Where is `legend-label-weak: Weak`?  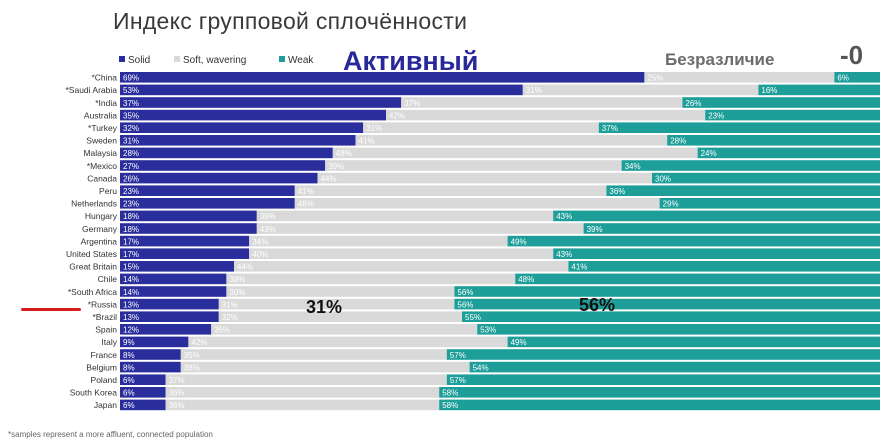 legend-label-weak: Weak is located at coordinates (301, 60).